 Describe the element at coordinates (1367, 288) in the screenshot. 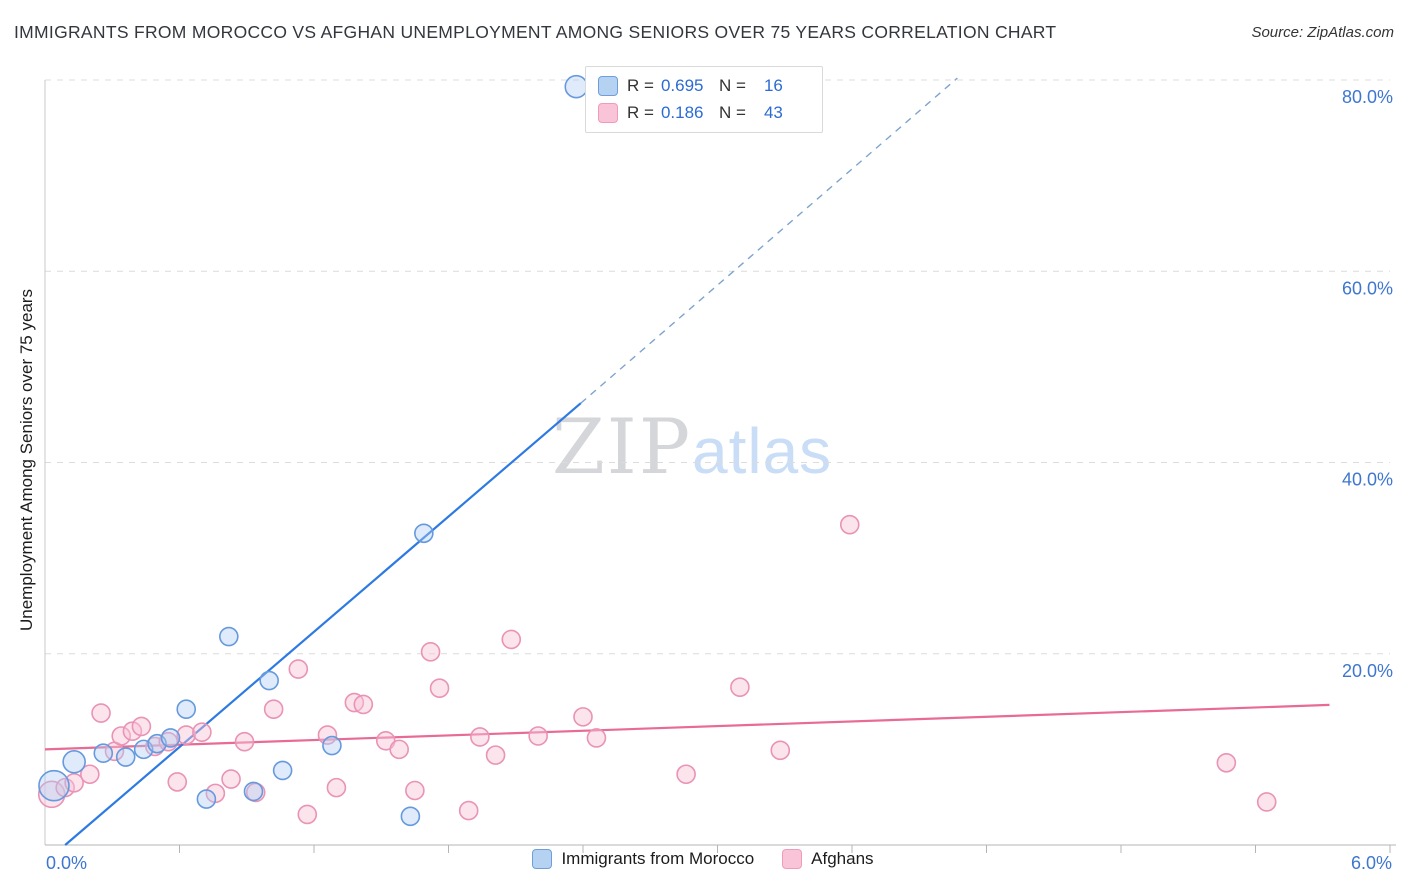

I see `y-axis-tick-label: 60.0%` at that location.